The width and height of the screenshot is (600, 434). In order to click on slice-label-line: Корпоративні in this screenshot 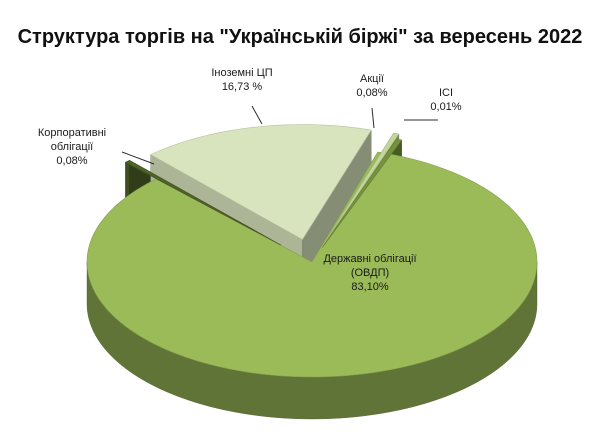, I will do `click(72, 133)`.